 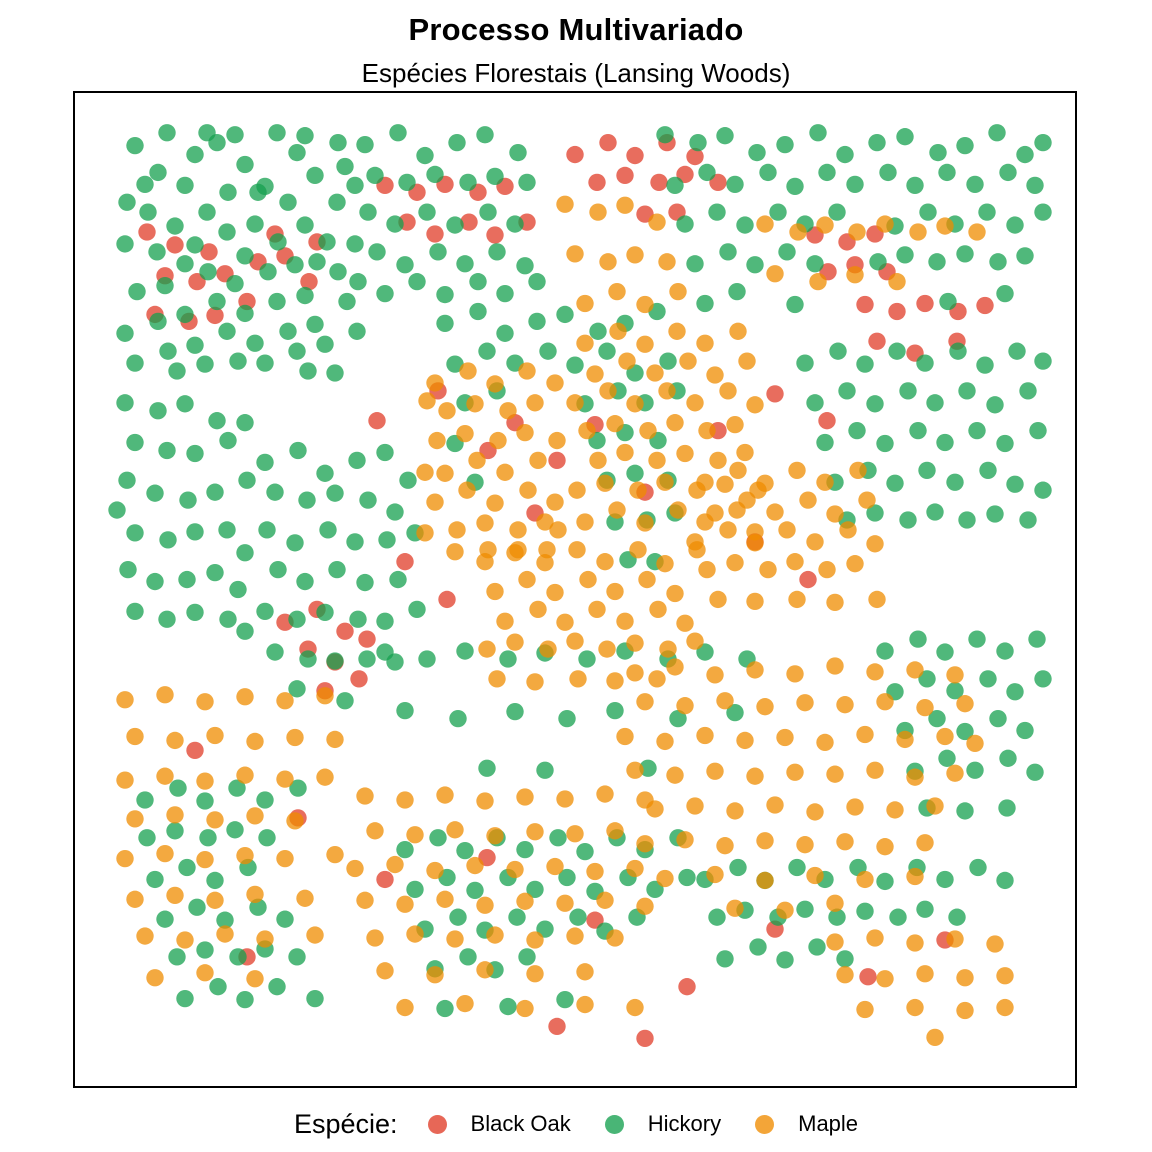 I want to click on legend-label: Maple, so click(x=828, y=1123).